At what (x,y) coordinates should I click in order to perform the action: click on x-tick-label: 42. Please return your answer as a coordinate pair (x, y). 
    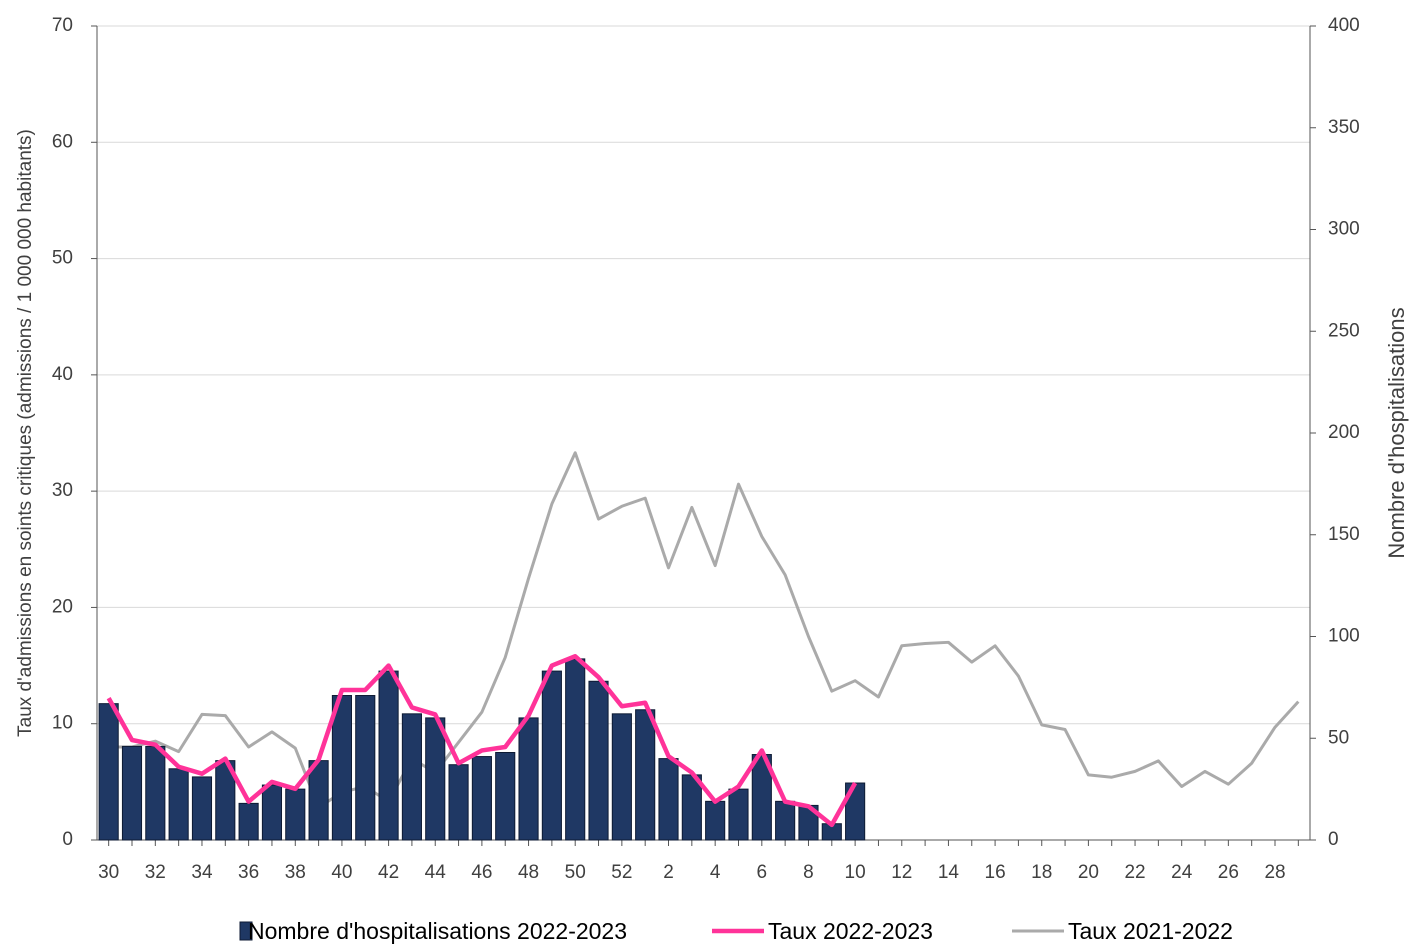
    Looking at the image, I should click on (388, 872).